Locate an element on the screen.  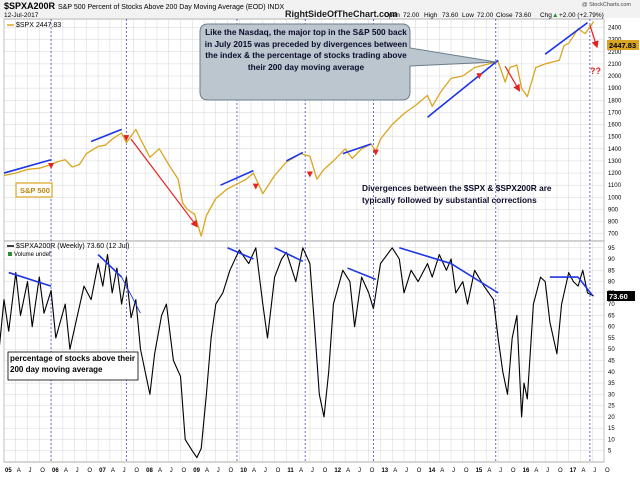
price-y-tick-label: 800 is located at coordinates (613, 223).